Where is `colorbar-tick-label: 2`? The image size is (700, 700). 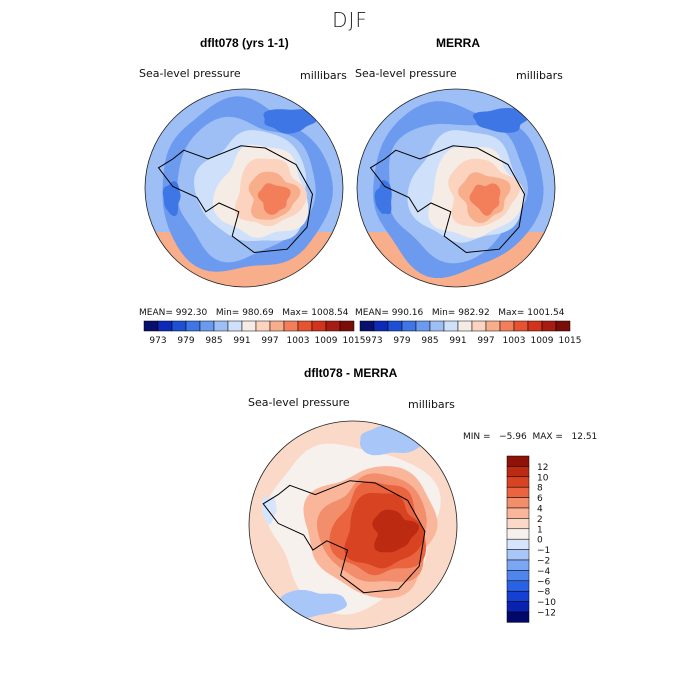 colorbar-tick-label: 2 is located at coordinates (540, 520).